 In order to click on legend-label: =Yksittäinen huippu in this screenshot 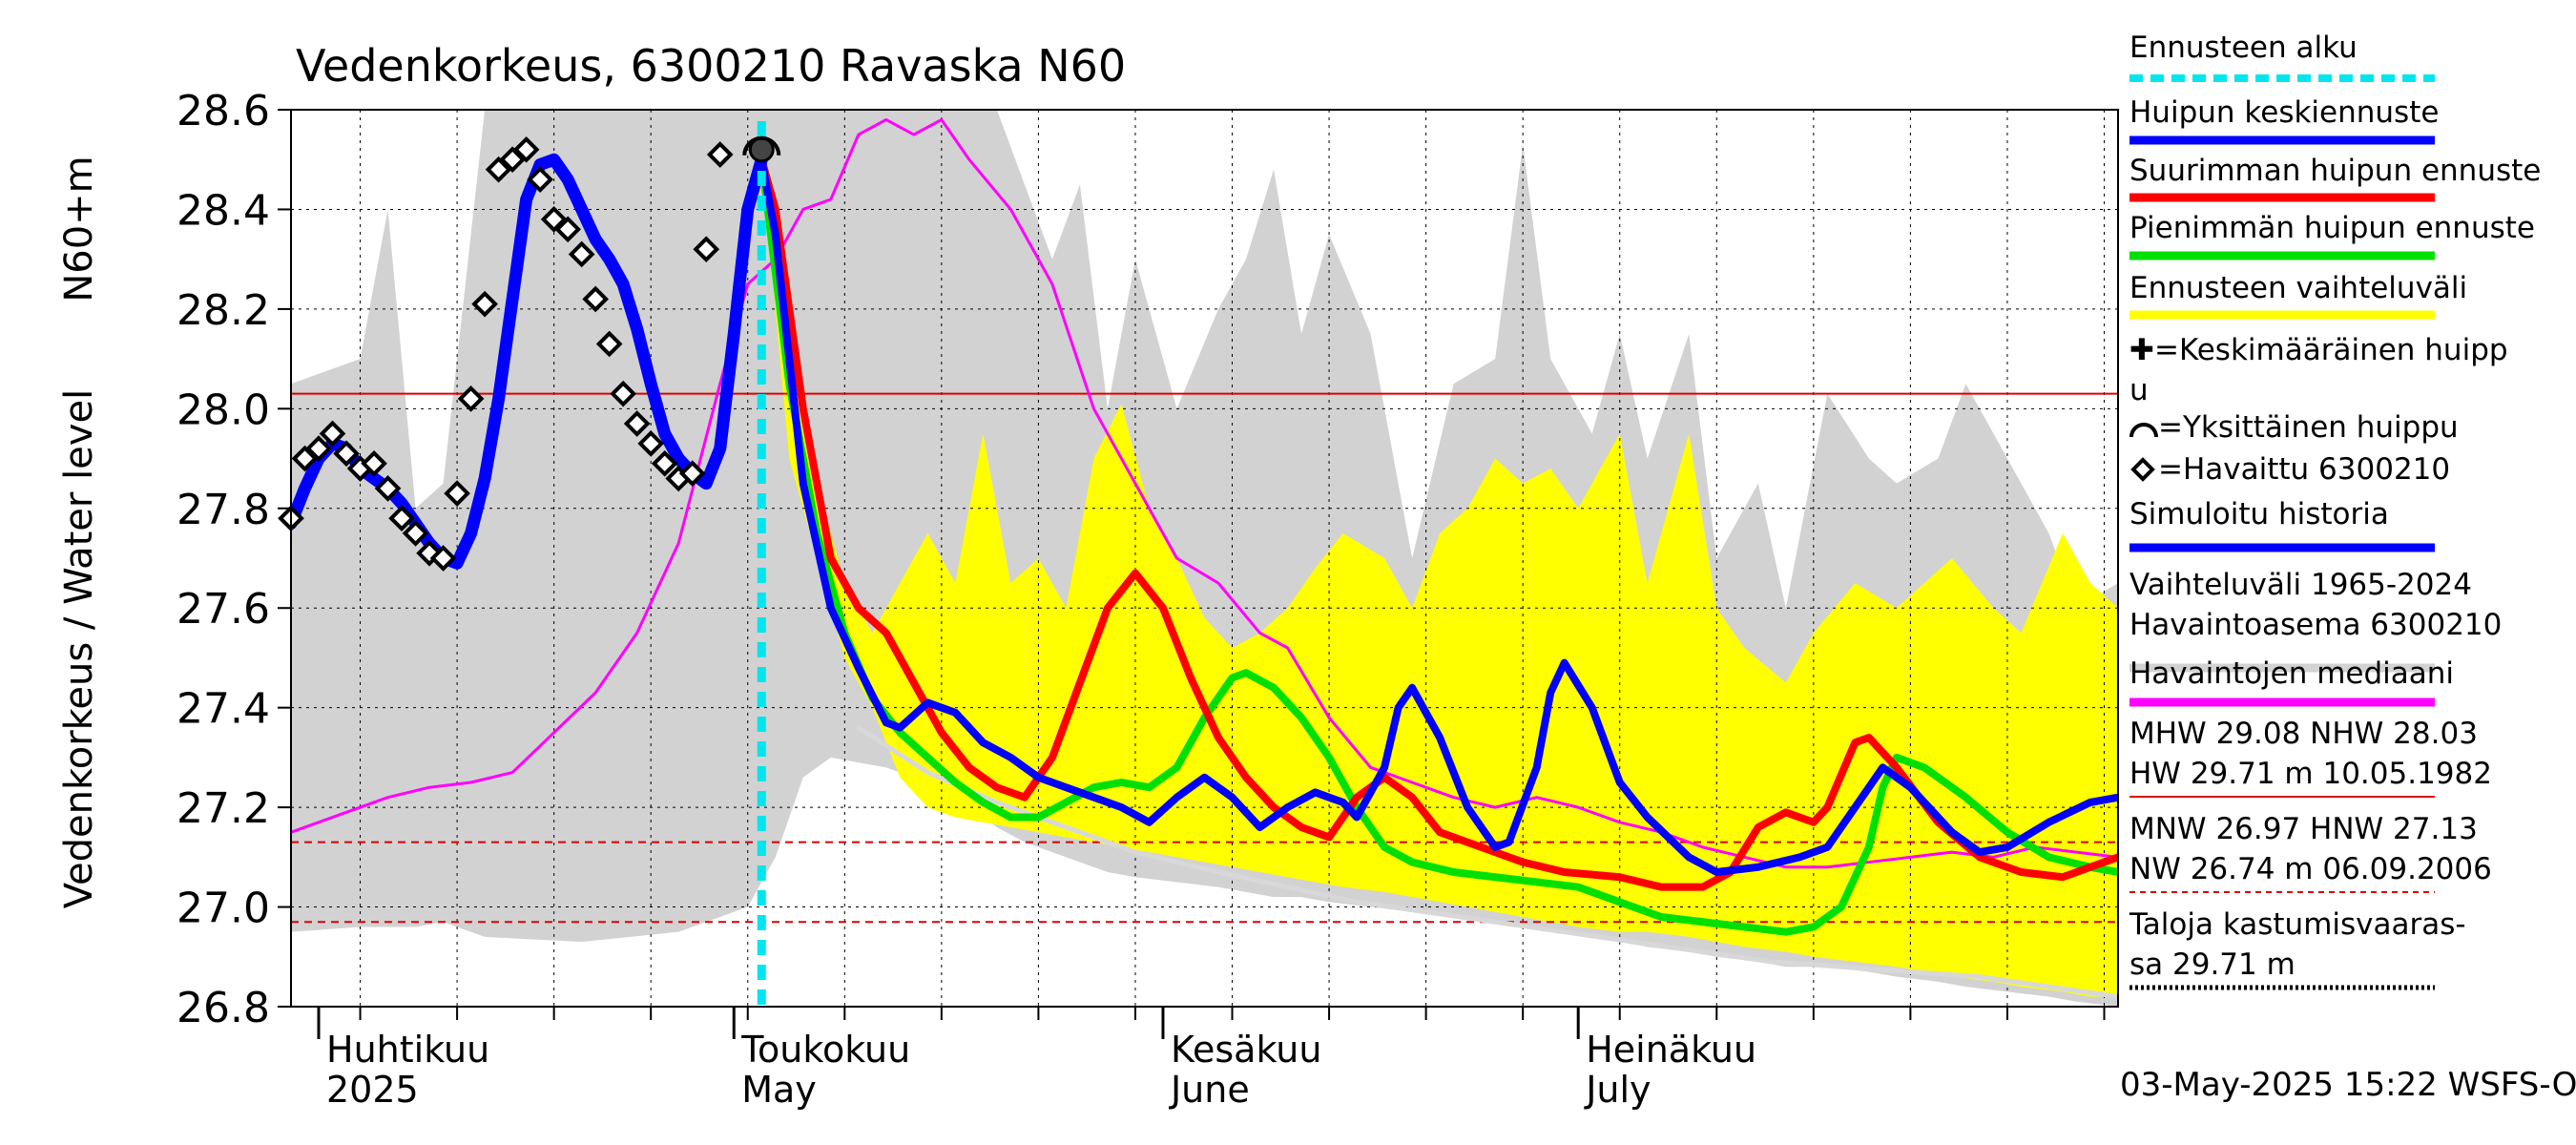, I will do `click(2308, 428)`.